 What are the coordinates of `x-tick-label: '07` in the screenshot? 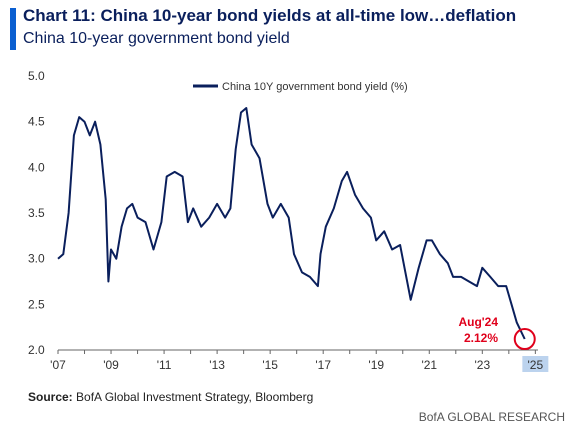 It's located at (58, 365).